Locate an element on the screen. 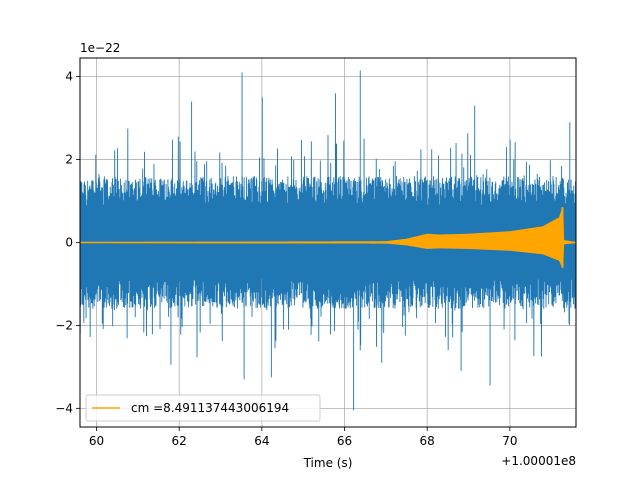 This screenshot has height=480, width=640. legend-box is located at coordinates (203, 408).